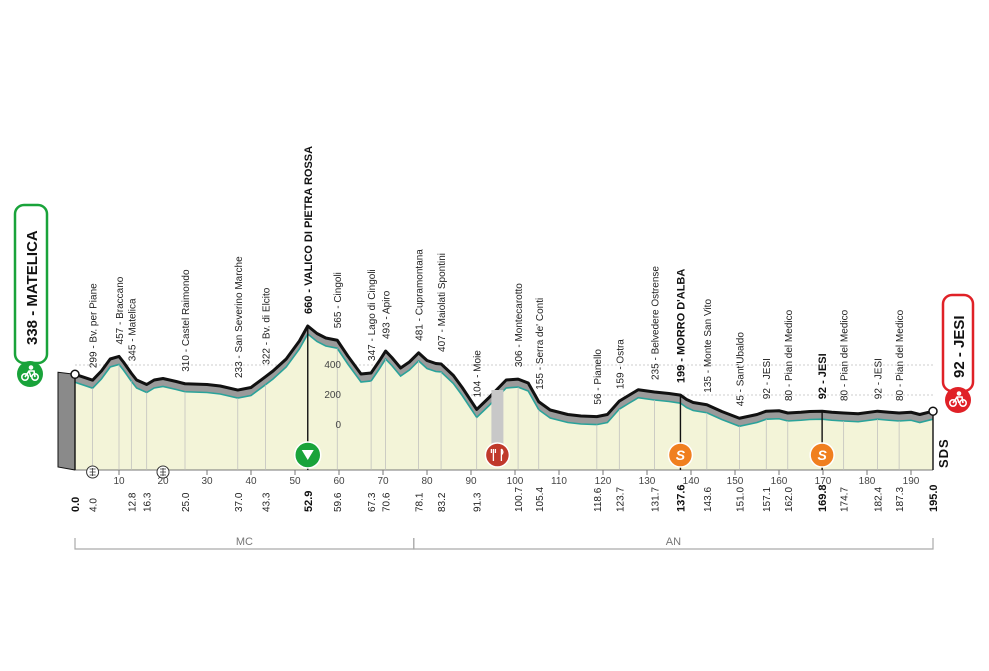  Describe the element at coordinates (620, 364) in the screenshot. I see `waypoint-label-18: 159 - Ostra` at that location.